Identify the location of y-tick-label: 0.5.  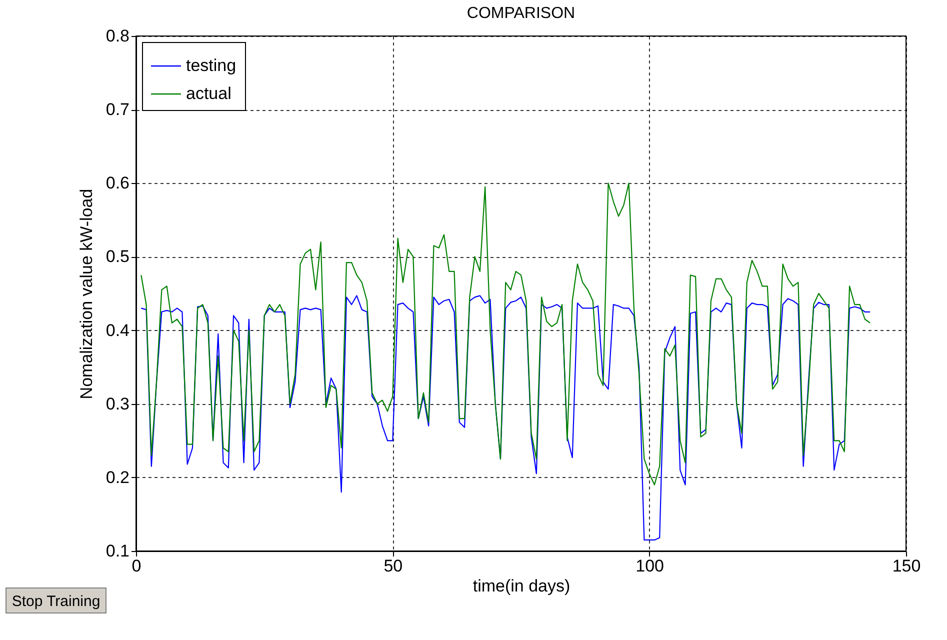
(118, 256).